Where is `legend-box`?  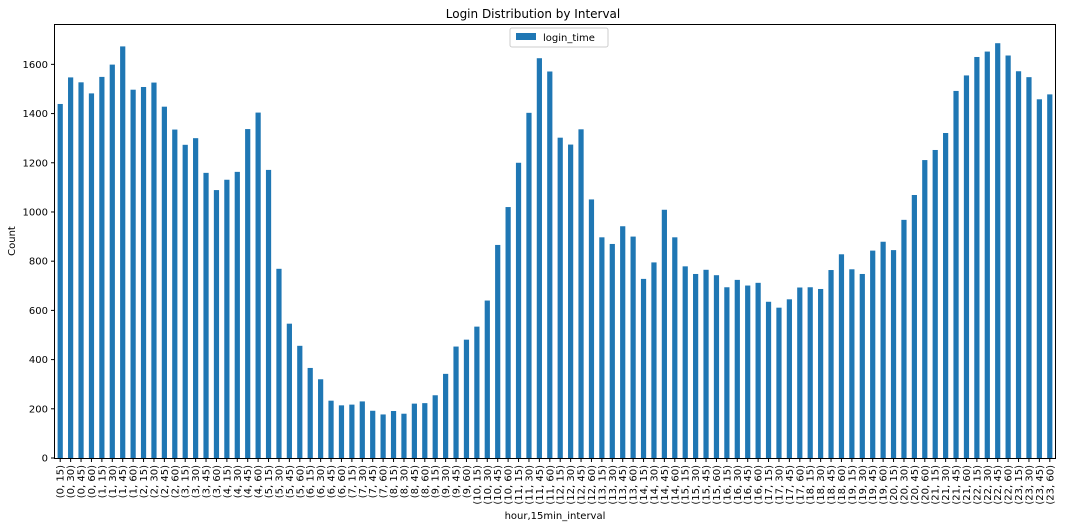 legend-box is located at coordinates (559, 37).